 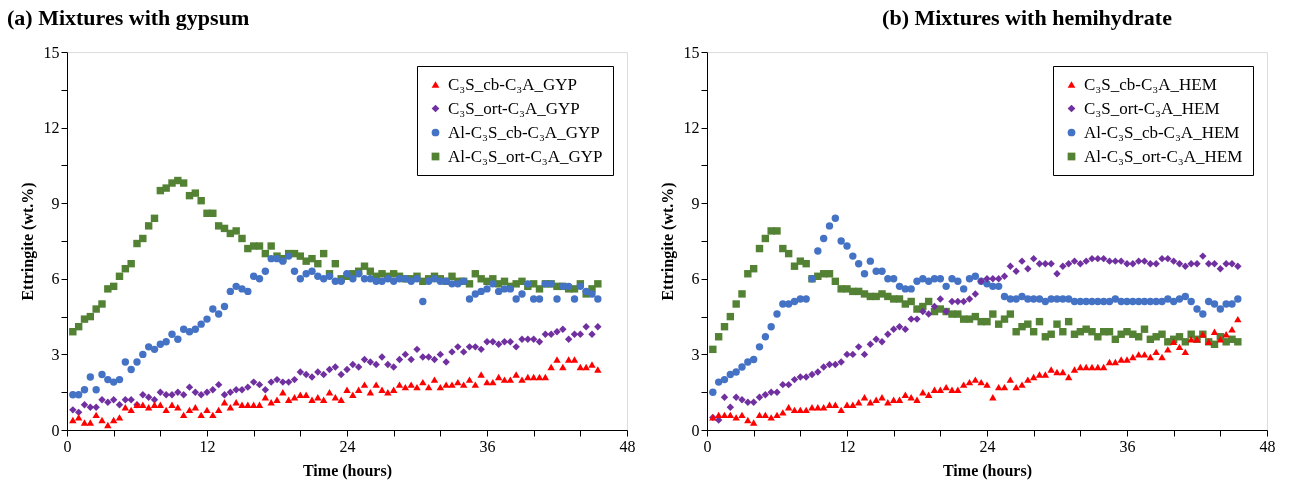 What do you see at coordinates (512, 84) in the screenshot?
I see `legend-label: C₃S_cb-C₃A_GYP` at bounding box center [512, 84].